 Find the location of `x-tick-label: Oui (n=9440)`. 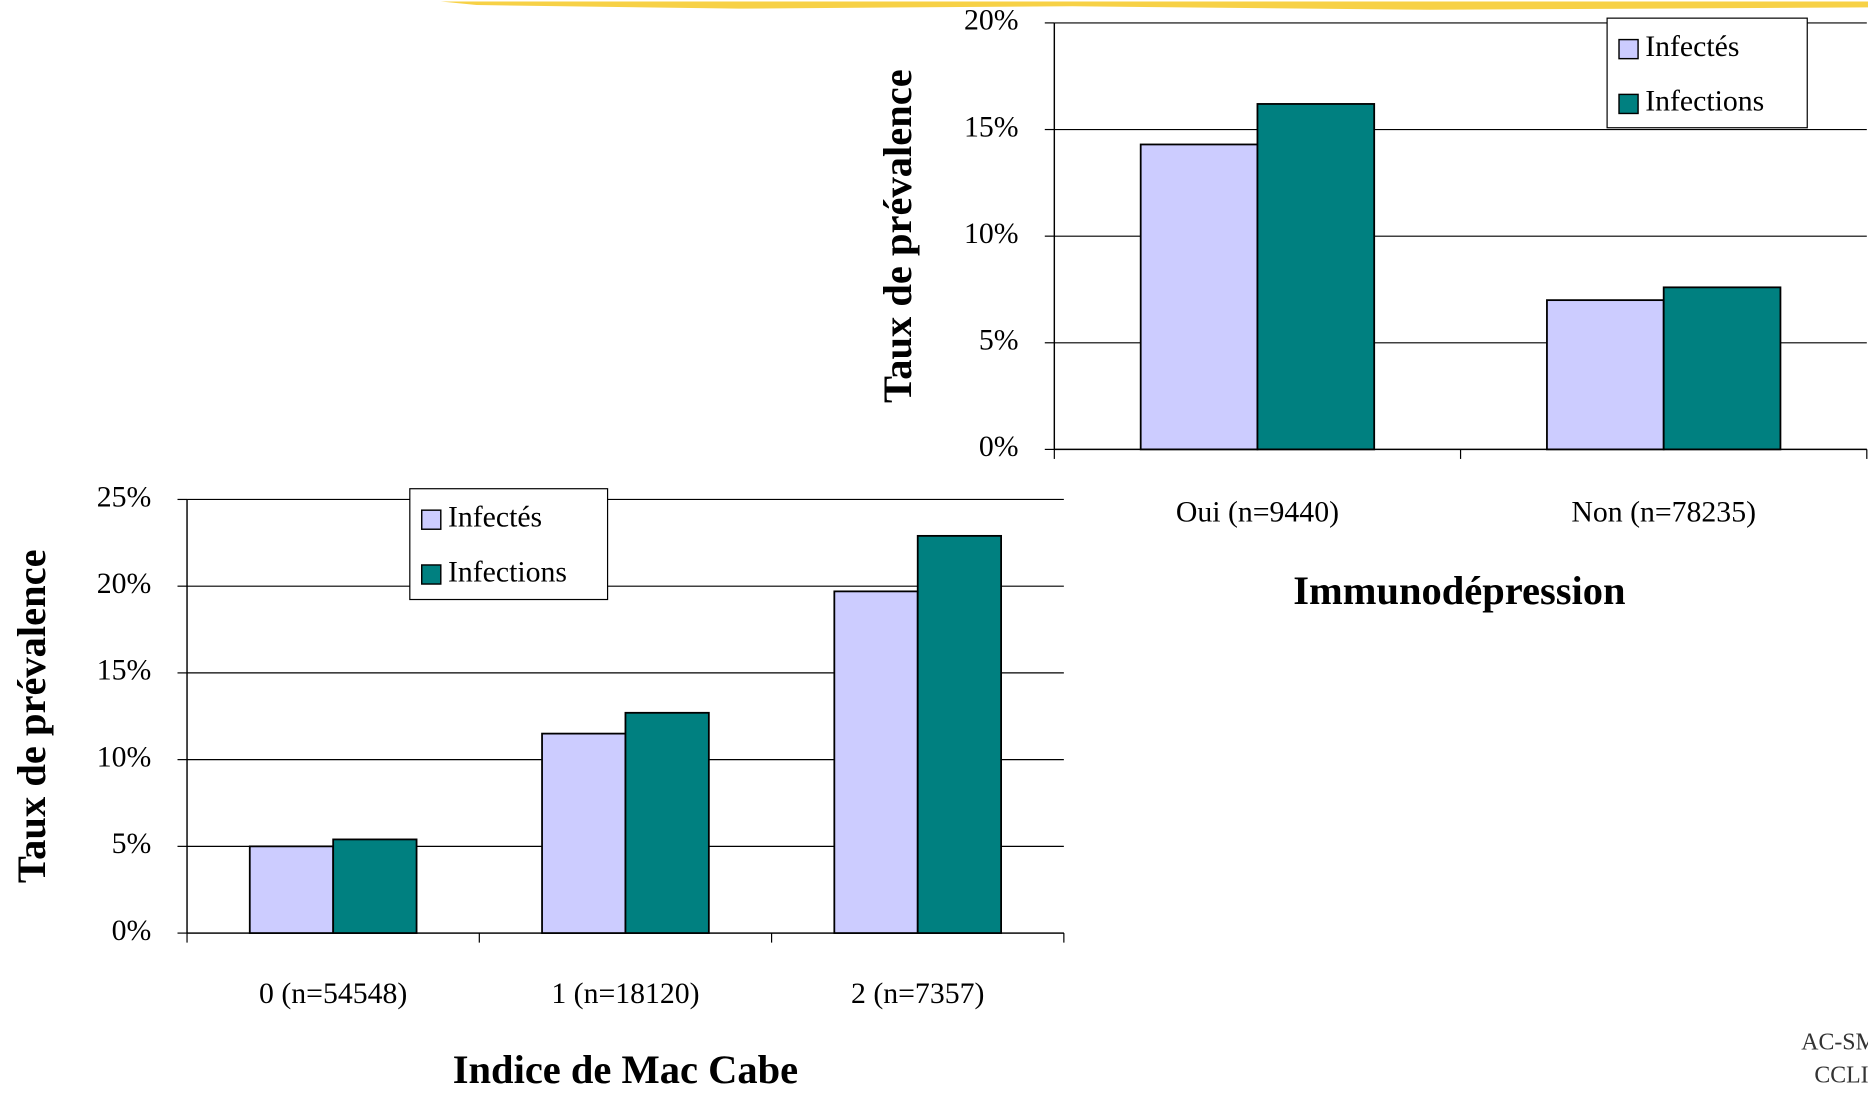

x-tick-label: Oui (n=9440) is located at coordinates (1257, 512).